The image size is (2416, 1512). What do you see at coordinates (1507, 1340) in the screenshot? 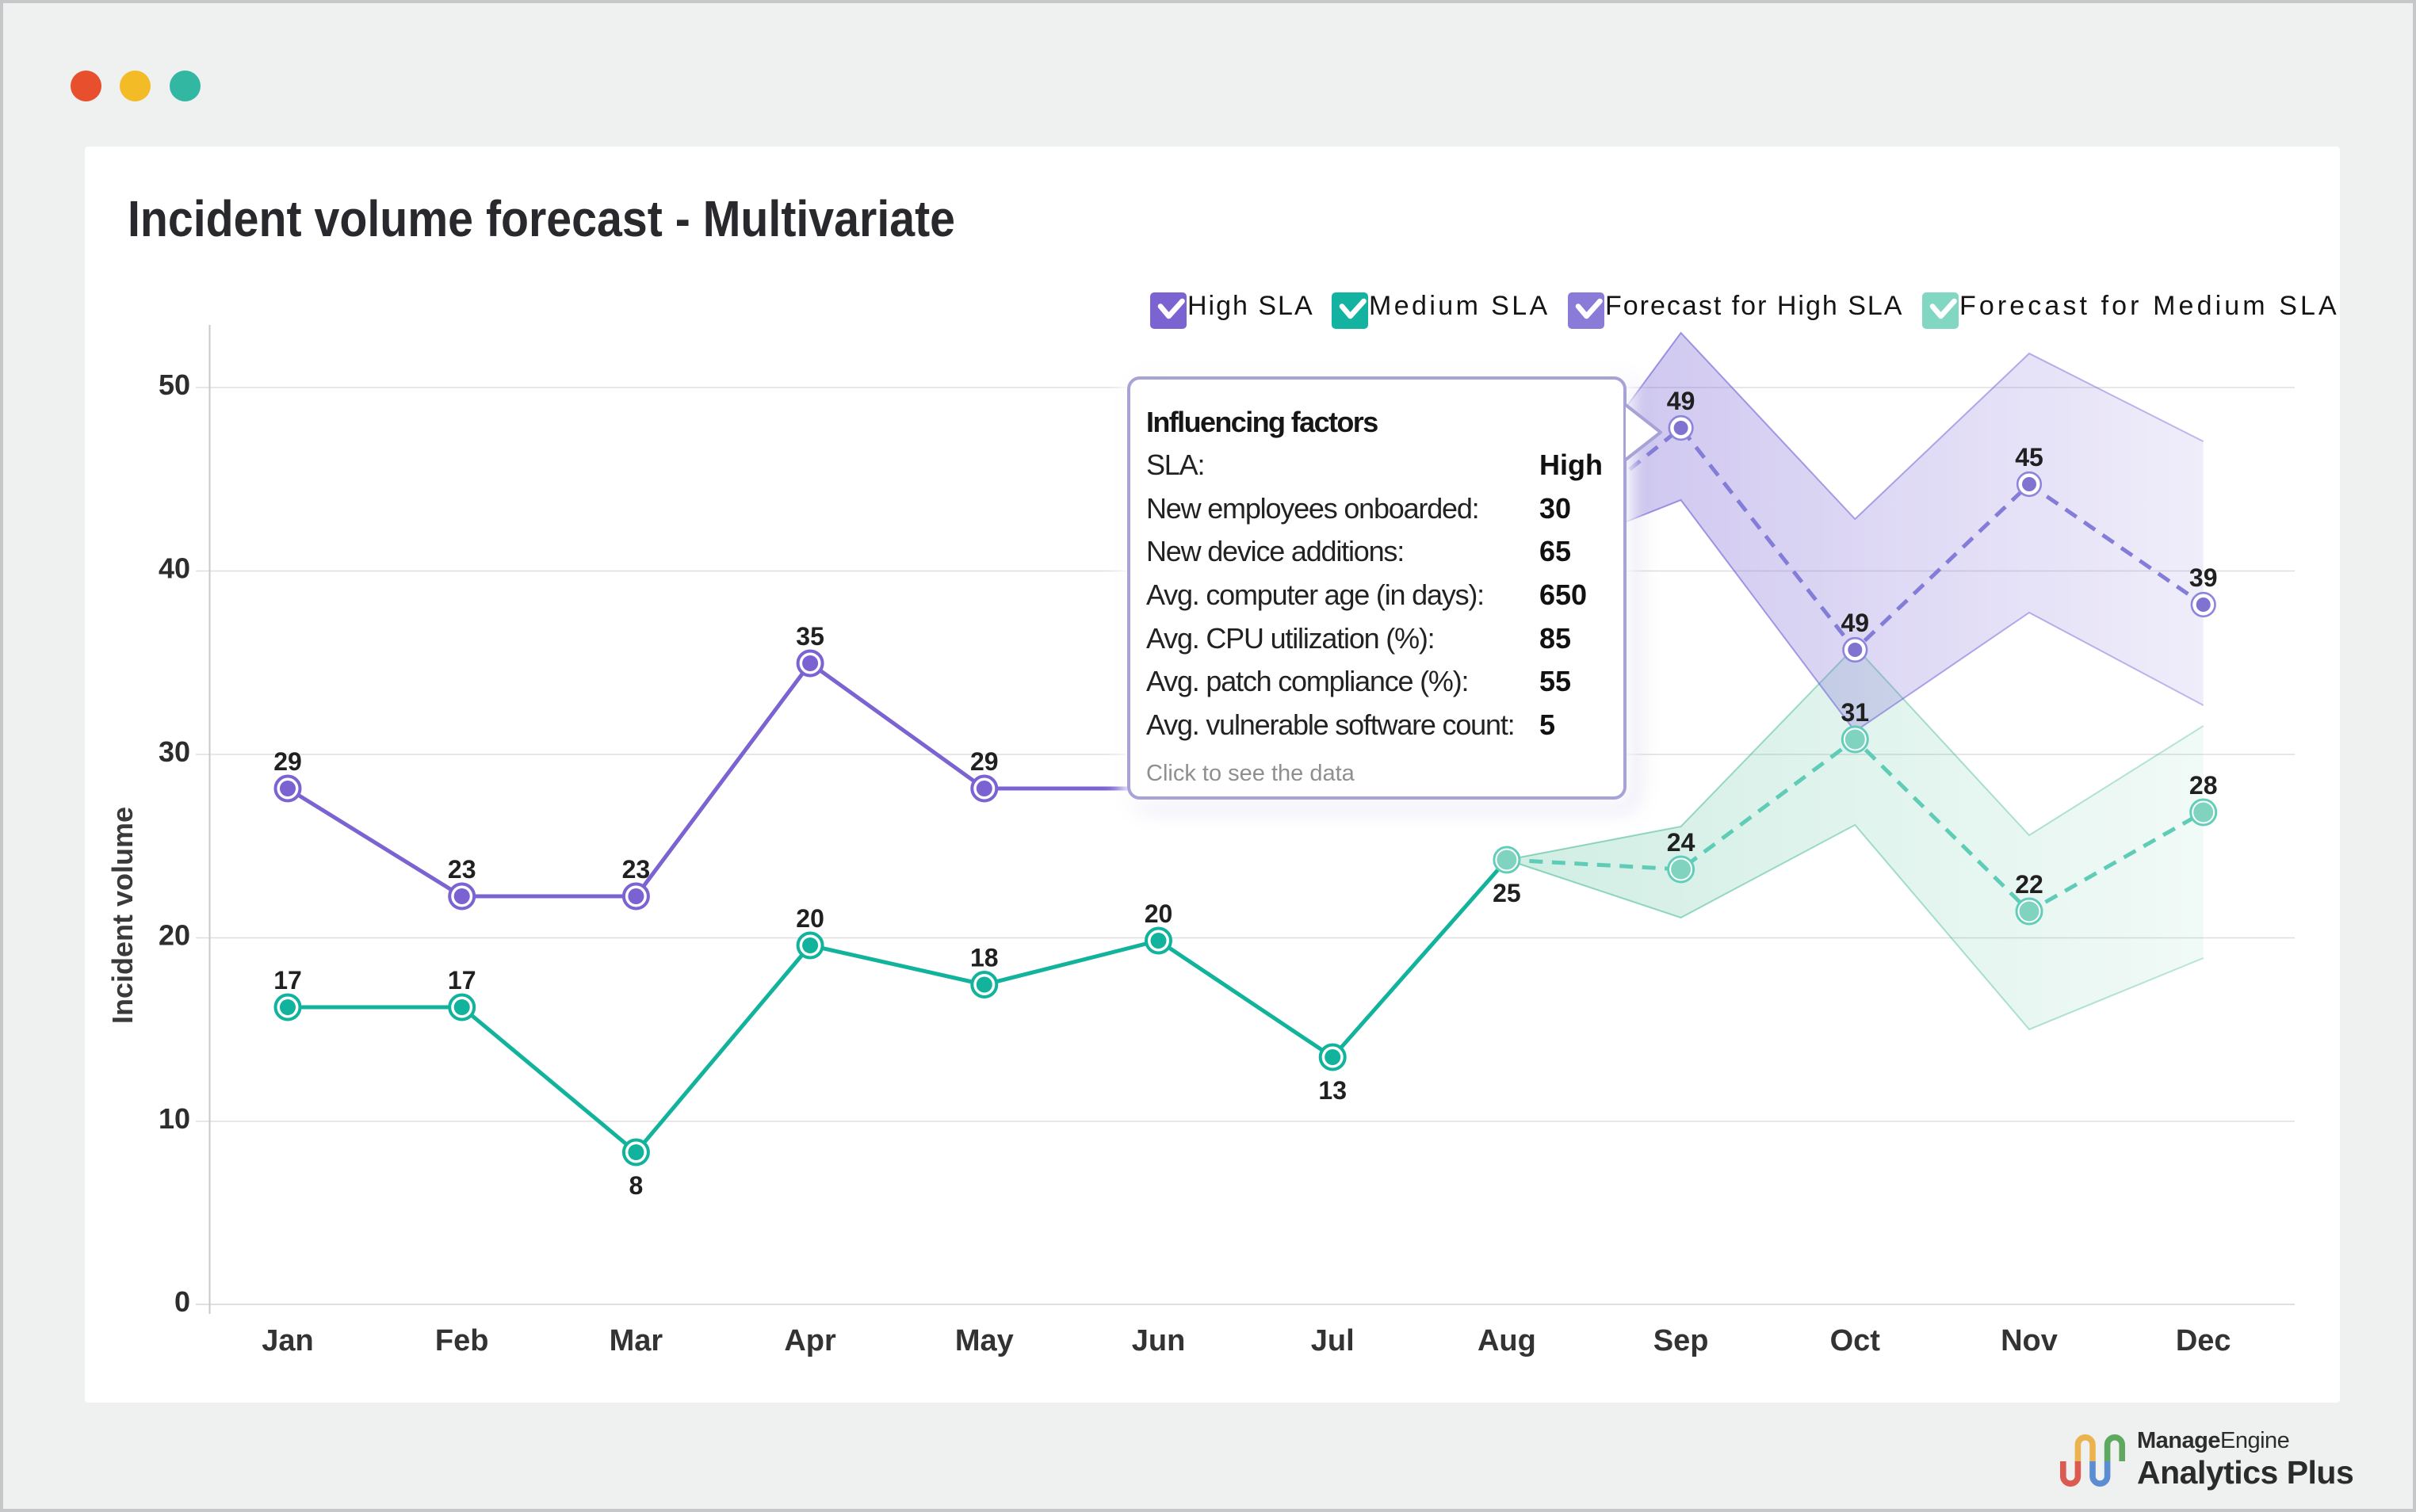
I see `svg-text: Aug` at bounding box center [1507, 1340].